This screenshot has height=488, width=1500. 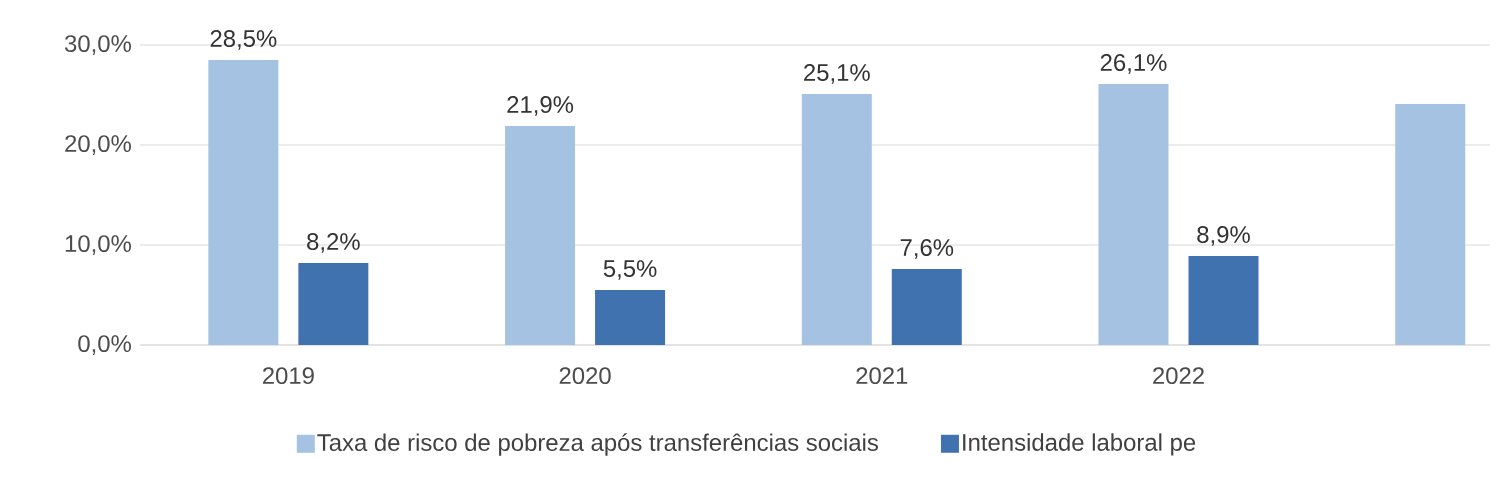 I want to click on legend-label: Taxa de risco de pobreza após transferências sociais, so click(x=597, y=444).